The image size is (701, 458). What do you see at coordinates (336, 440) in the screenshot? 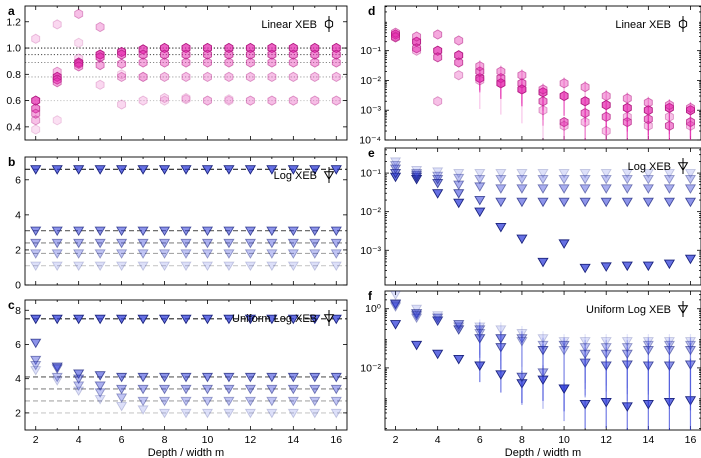
I see `x-tick-label: 16` at bounding box center [336, 440].